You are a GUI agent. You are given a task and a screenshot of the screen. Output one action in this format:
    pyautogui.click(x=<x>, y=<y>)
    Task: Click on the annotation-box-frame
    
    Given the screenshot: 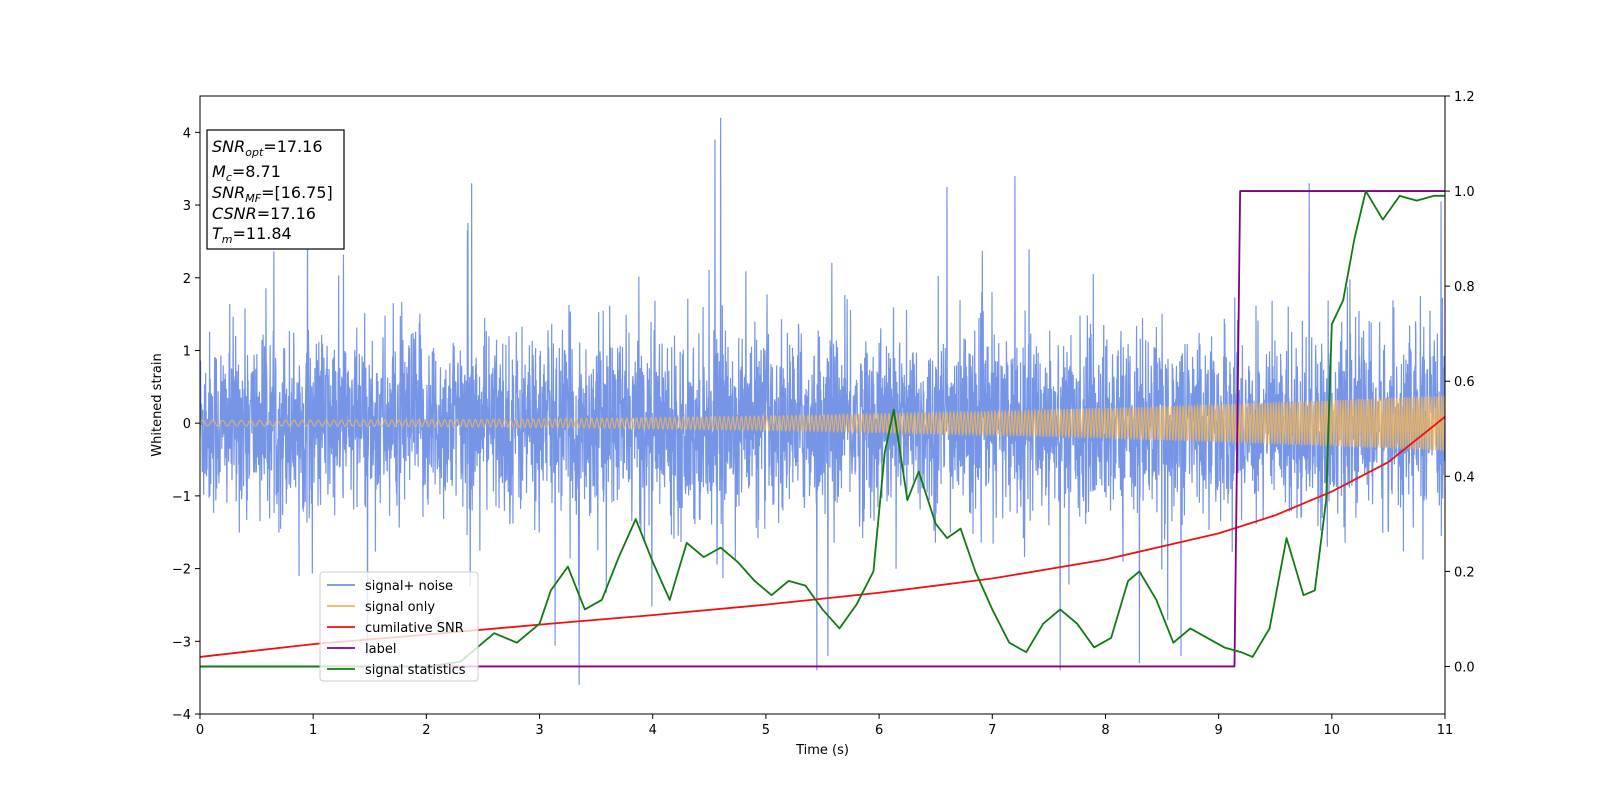 What is the action you would take?
    pyautogui.click(x=275, y=189)
    